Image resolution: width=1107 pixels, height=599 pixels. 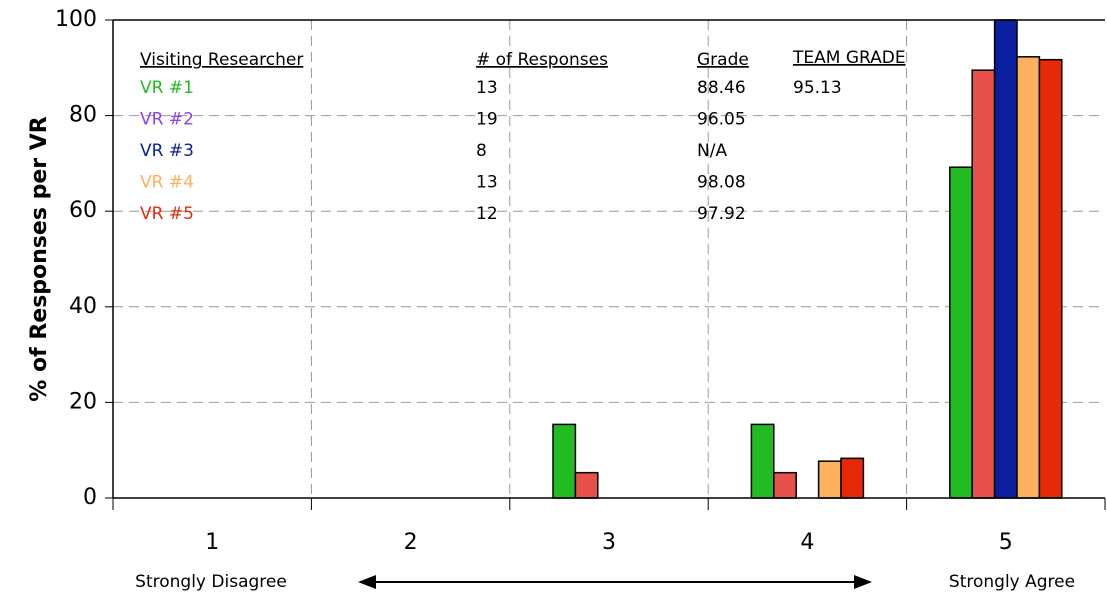 What do you see at coordinates (167, 88) in the screenshot?
I see `legend-entry: VR #1` at bounding box center [167, 88].